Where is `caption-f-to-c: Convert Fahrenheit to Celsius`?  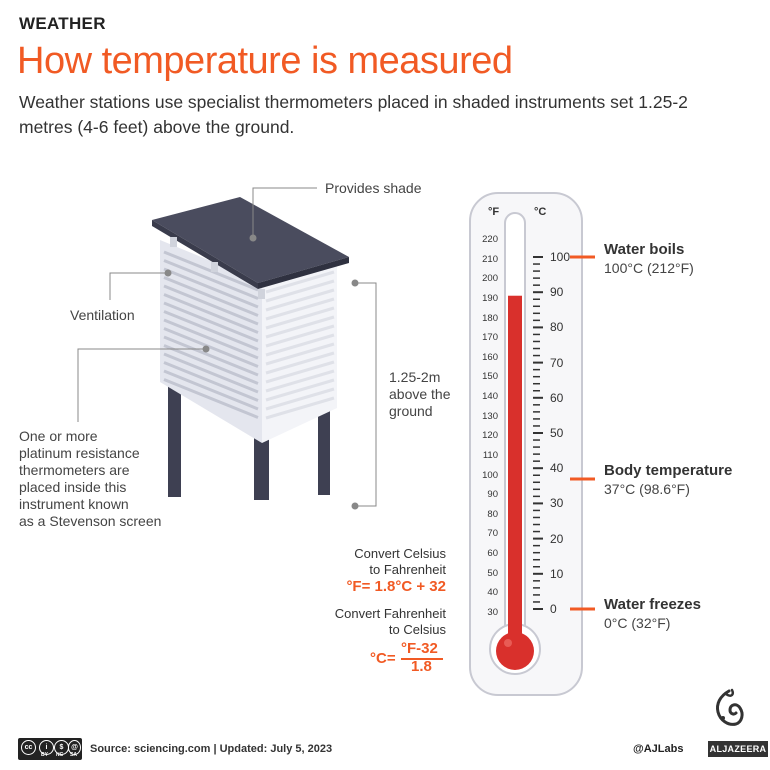 caption-f-to-c: Convert Fahrenheit to Celsius is located at coordinates (390, 621).